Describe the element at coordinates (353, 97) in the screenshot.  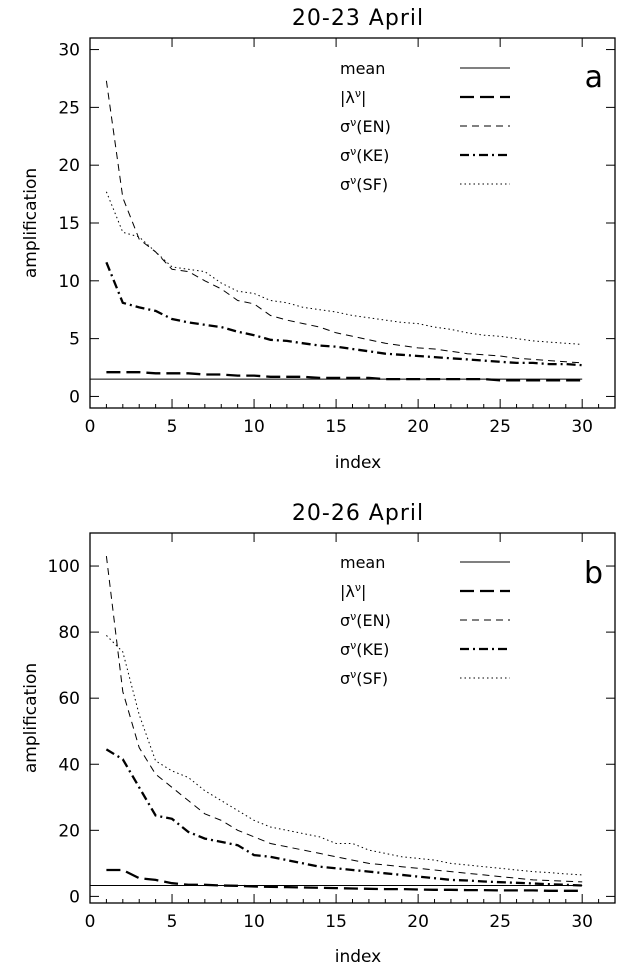
I see `panel-a-legend-label-1: |λν|` at that location.